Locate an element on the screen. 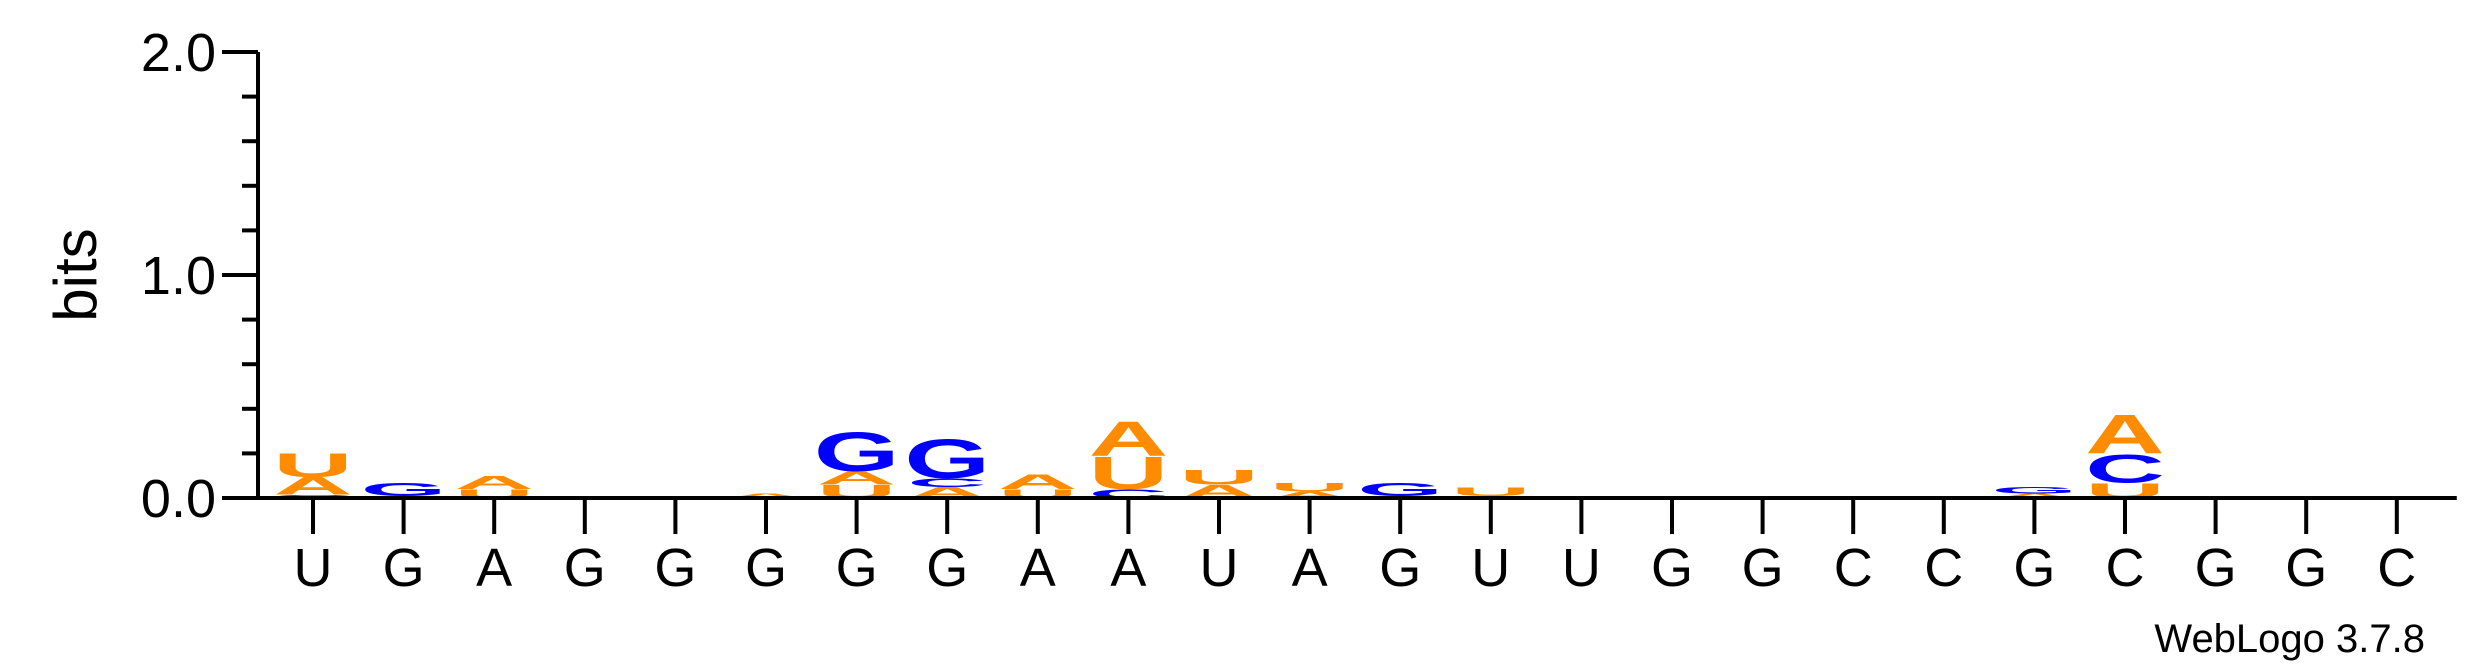 This screenshot has height=667, width=2475. y-tick-label: 2.0 is located at coordinates (178, 53).